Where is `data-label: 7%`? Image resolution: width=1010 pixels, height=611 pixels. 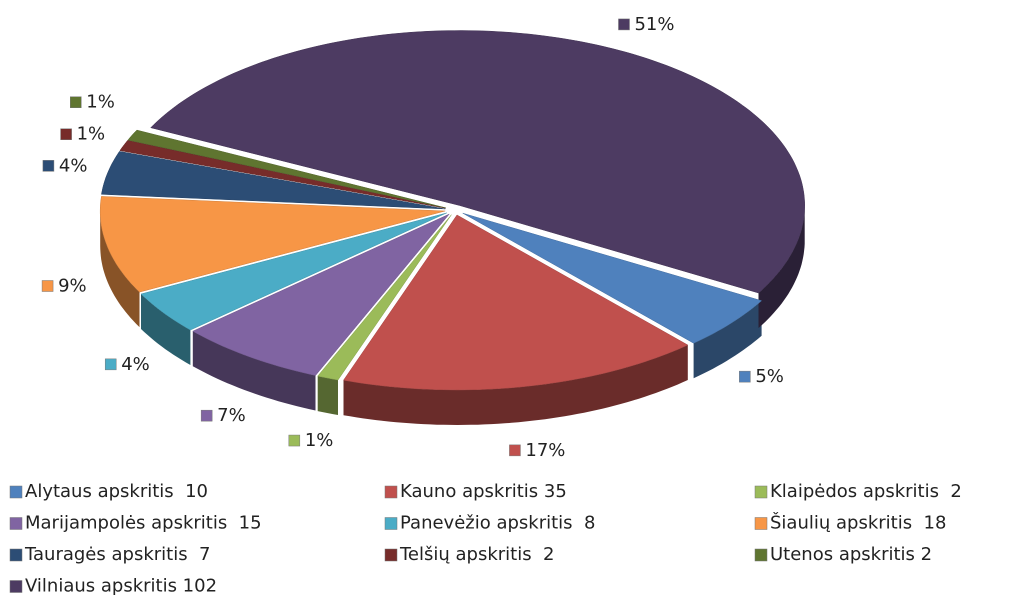 data-label: 7% is located at coordinates (223, 415).